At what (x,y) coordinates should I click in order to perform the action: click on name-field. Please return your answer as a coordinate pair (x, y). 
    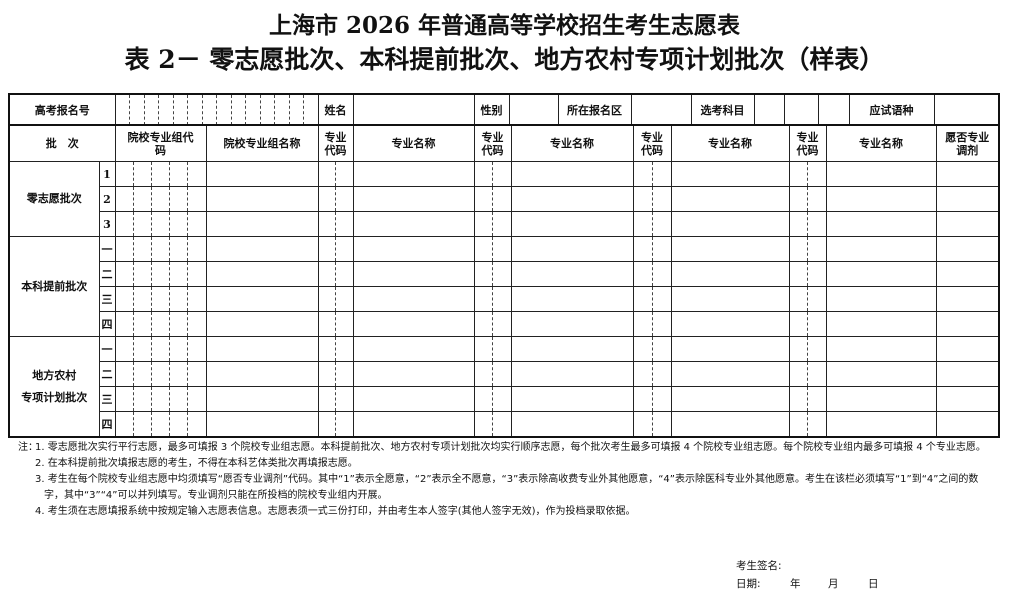
    Looking at the image, I should click on (413, 109).